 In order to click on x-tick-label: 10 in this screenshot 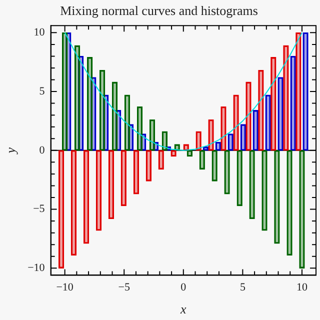, I will do `click(302, 288)`.